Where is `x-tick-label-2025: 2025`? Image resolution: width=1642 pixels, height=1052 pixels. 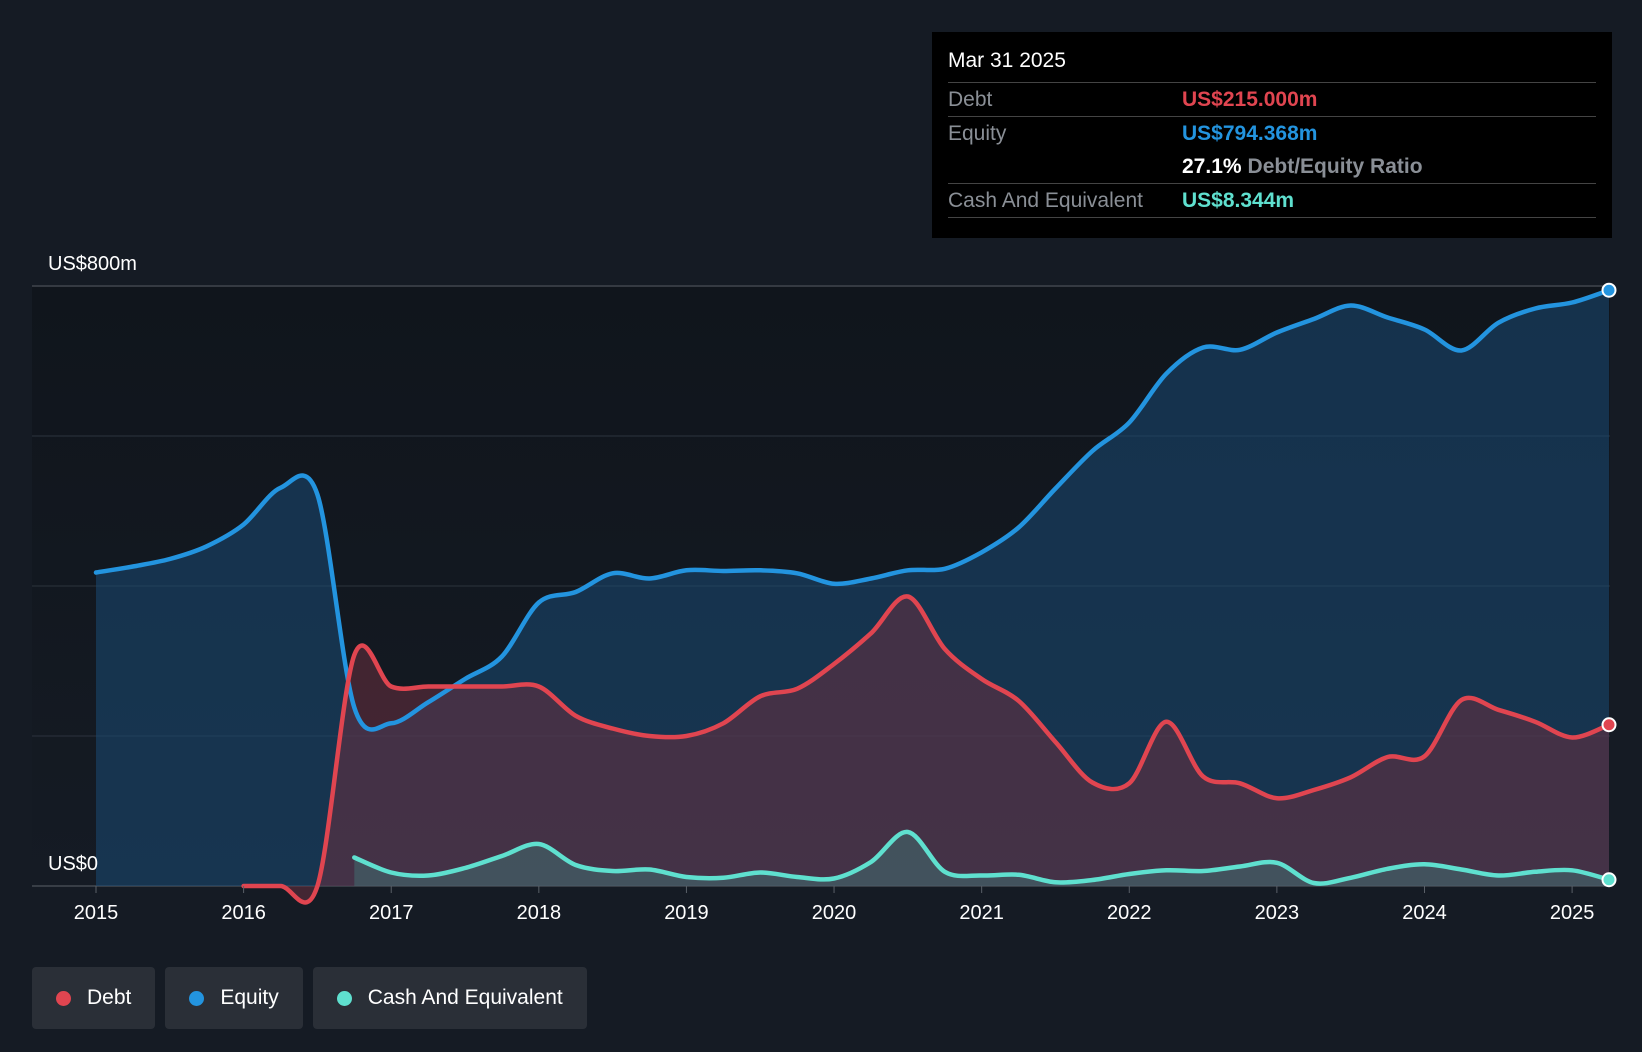
x-tick-label-2025: 2025 is located at coordinates (1572, 913).